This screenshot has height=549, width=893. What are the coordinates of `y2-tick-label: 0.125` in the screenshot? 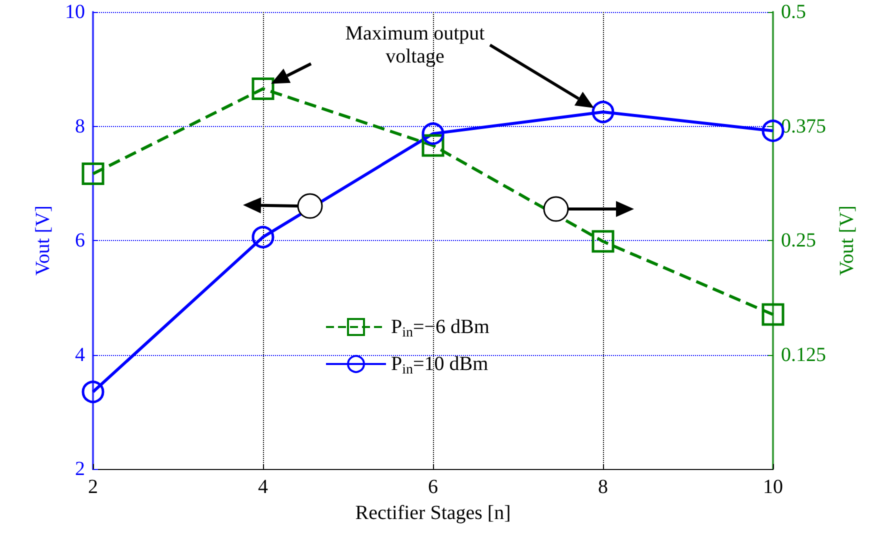 It's located at (803, 355).